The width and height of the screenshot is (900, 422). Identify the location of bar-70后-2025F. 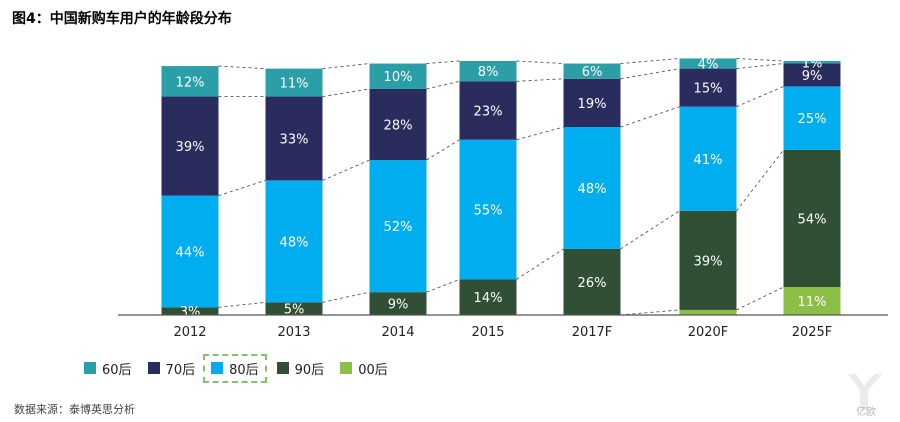
(812, 75).